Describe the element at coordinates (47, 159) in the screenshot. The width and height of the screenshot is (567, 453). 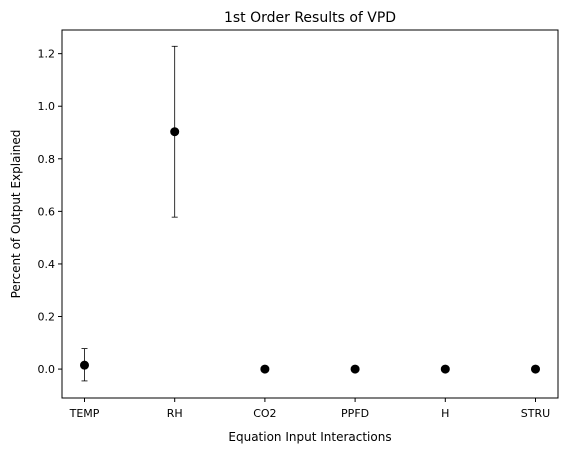
I see `y-tick-label: 0.8` at that location.